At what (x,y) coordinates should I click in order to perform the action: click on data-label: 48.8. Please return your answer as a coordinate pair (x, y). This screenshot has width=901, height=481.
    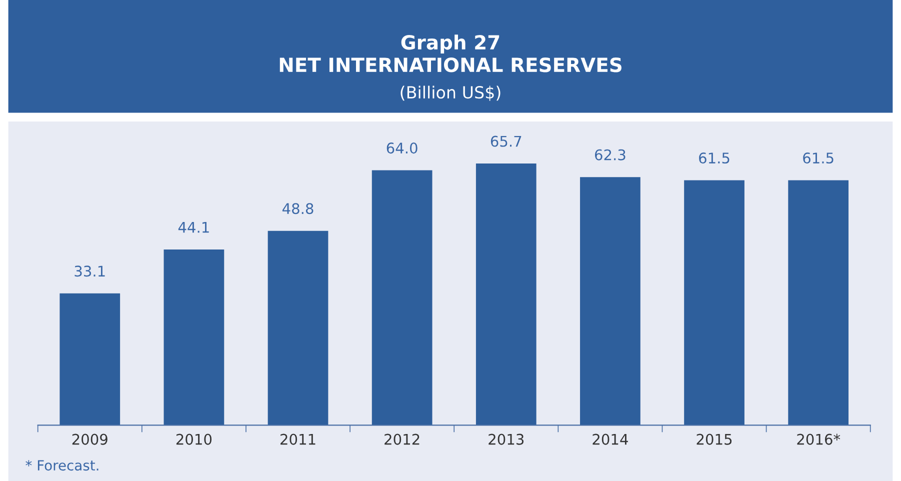
    Looking at the image, I should click on (298, 208).